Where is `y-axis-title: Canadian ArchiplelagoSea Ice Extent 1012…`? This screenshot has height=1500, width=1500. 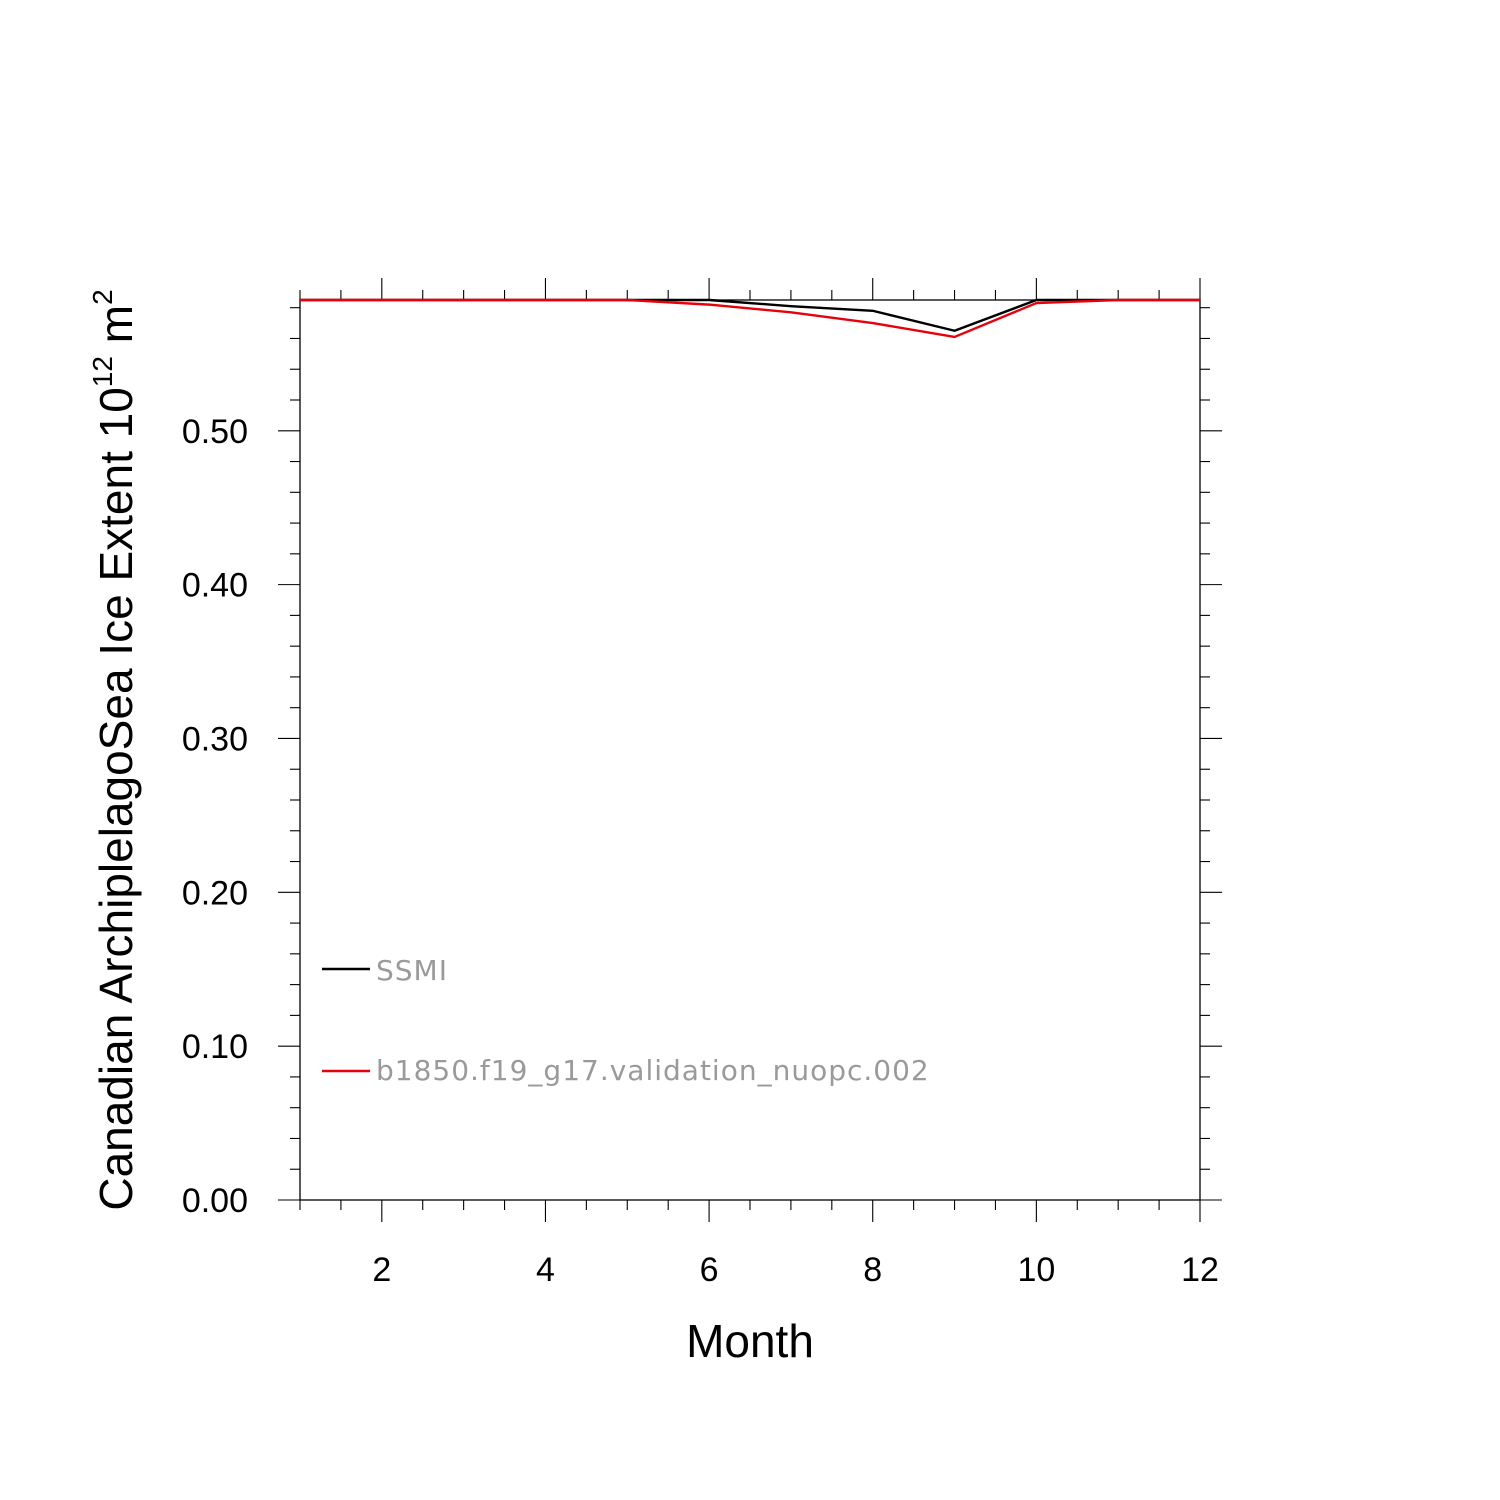
y-axis-title: Canadian ArchiplelagoSea Ice Extent 1012… is located at coordinates (114, 749).